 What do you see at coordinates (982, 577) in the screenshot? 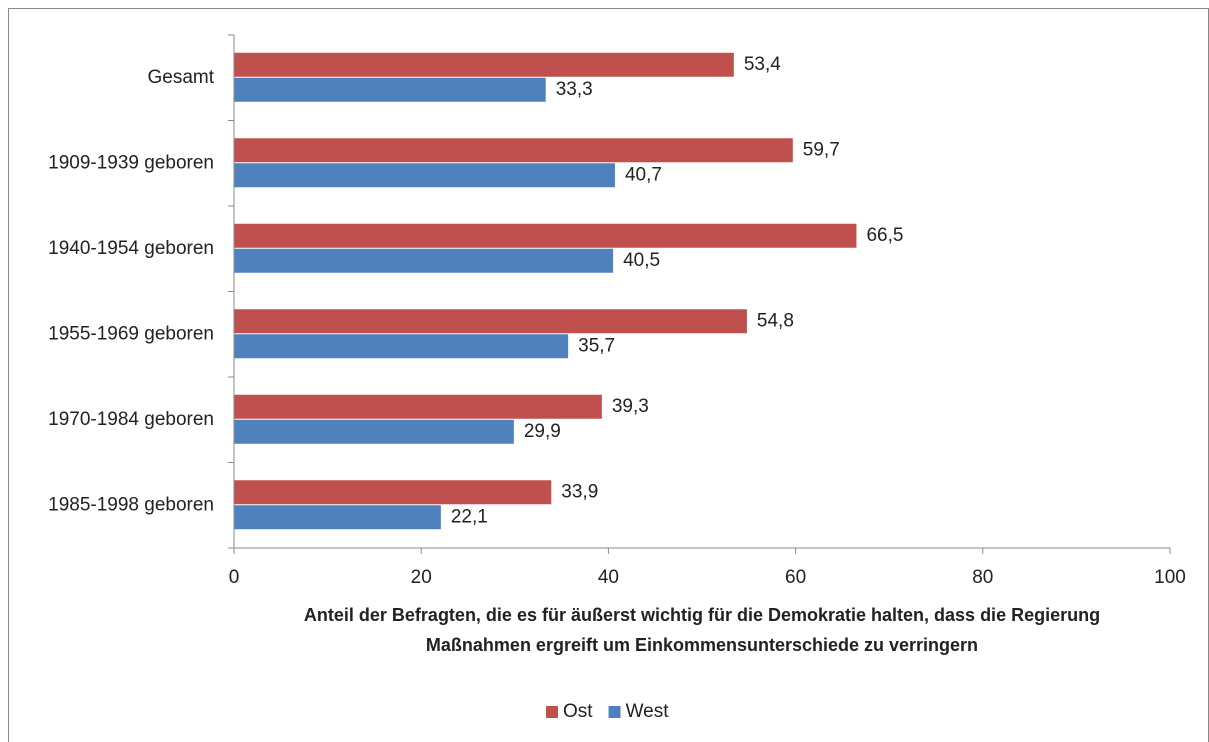
I see `x-tick-label: 80` at bounding box center [982, 577].